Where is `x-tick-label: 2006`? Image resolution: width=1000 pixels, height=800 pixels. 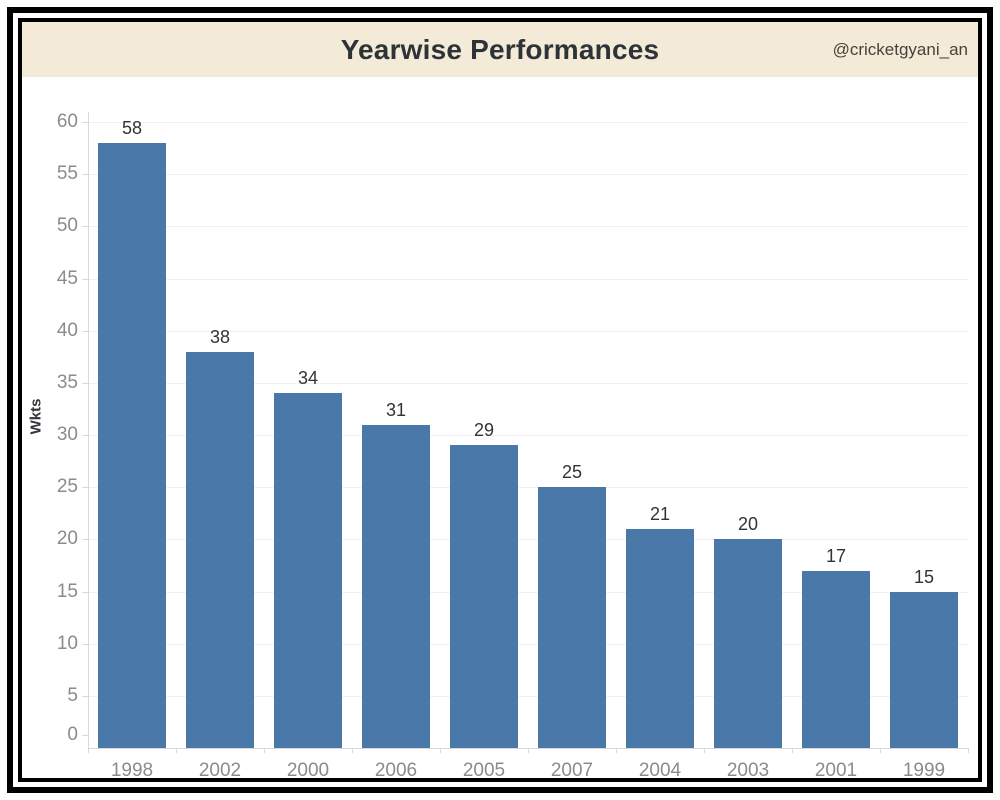 x-tick-label: 2006 is located at coordinates (396, 770).